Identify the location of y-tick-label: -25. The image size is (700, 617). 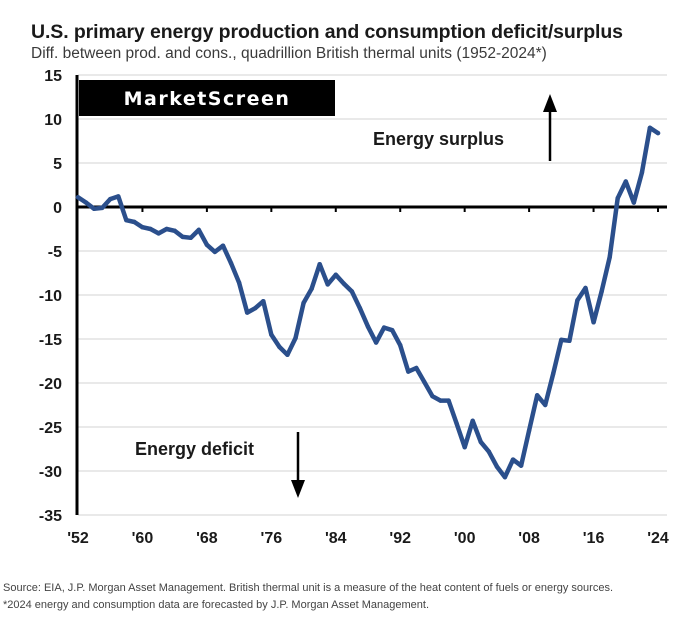
(50, 428).